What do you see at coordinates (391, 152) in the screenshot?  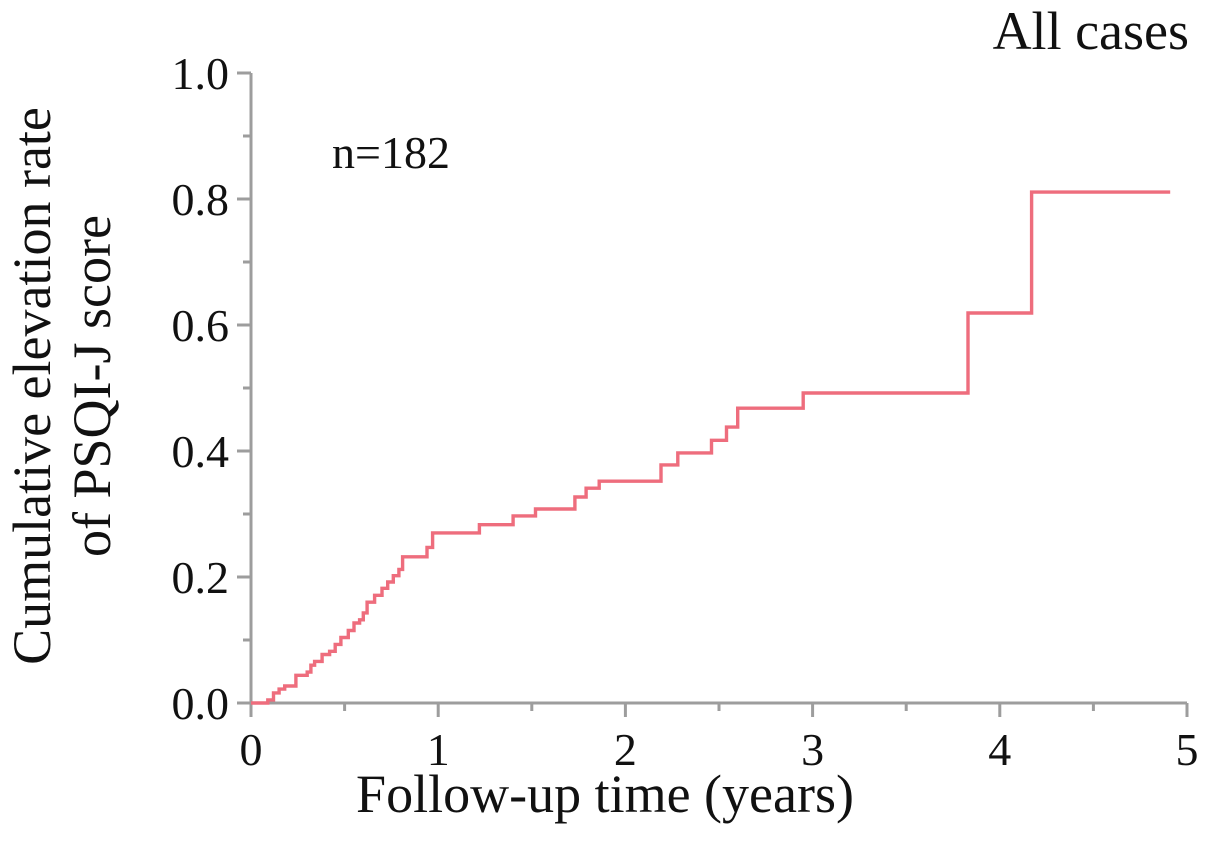 I see `sample-size-annotation: n=182` at bounding box center [391, 152].